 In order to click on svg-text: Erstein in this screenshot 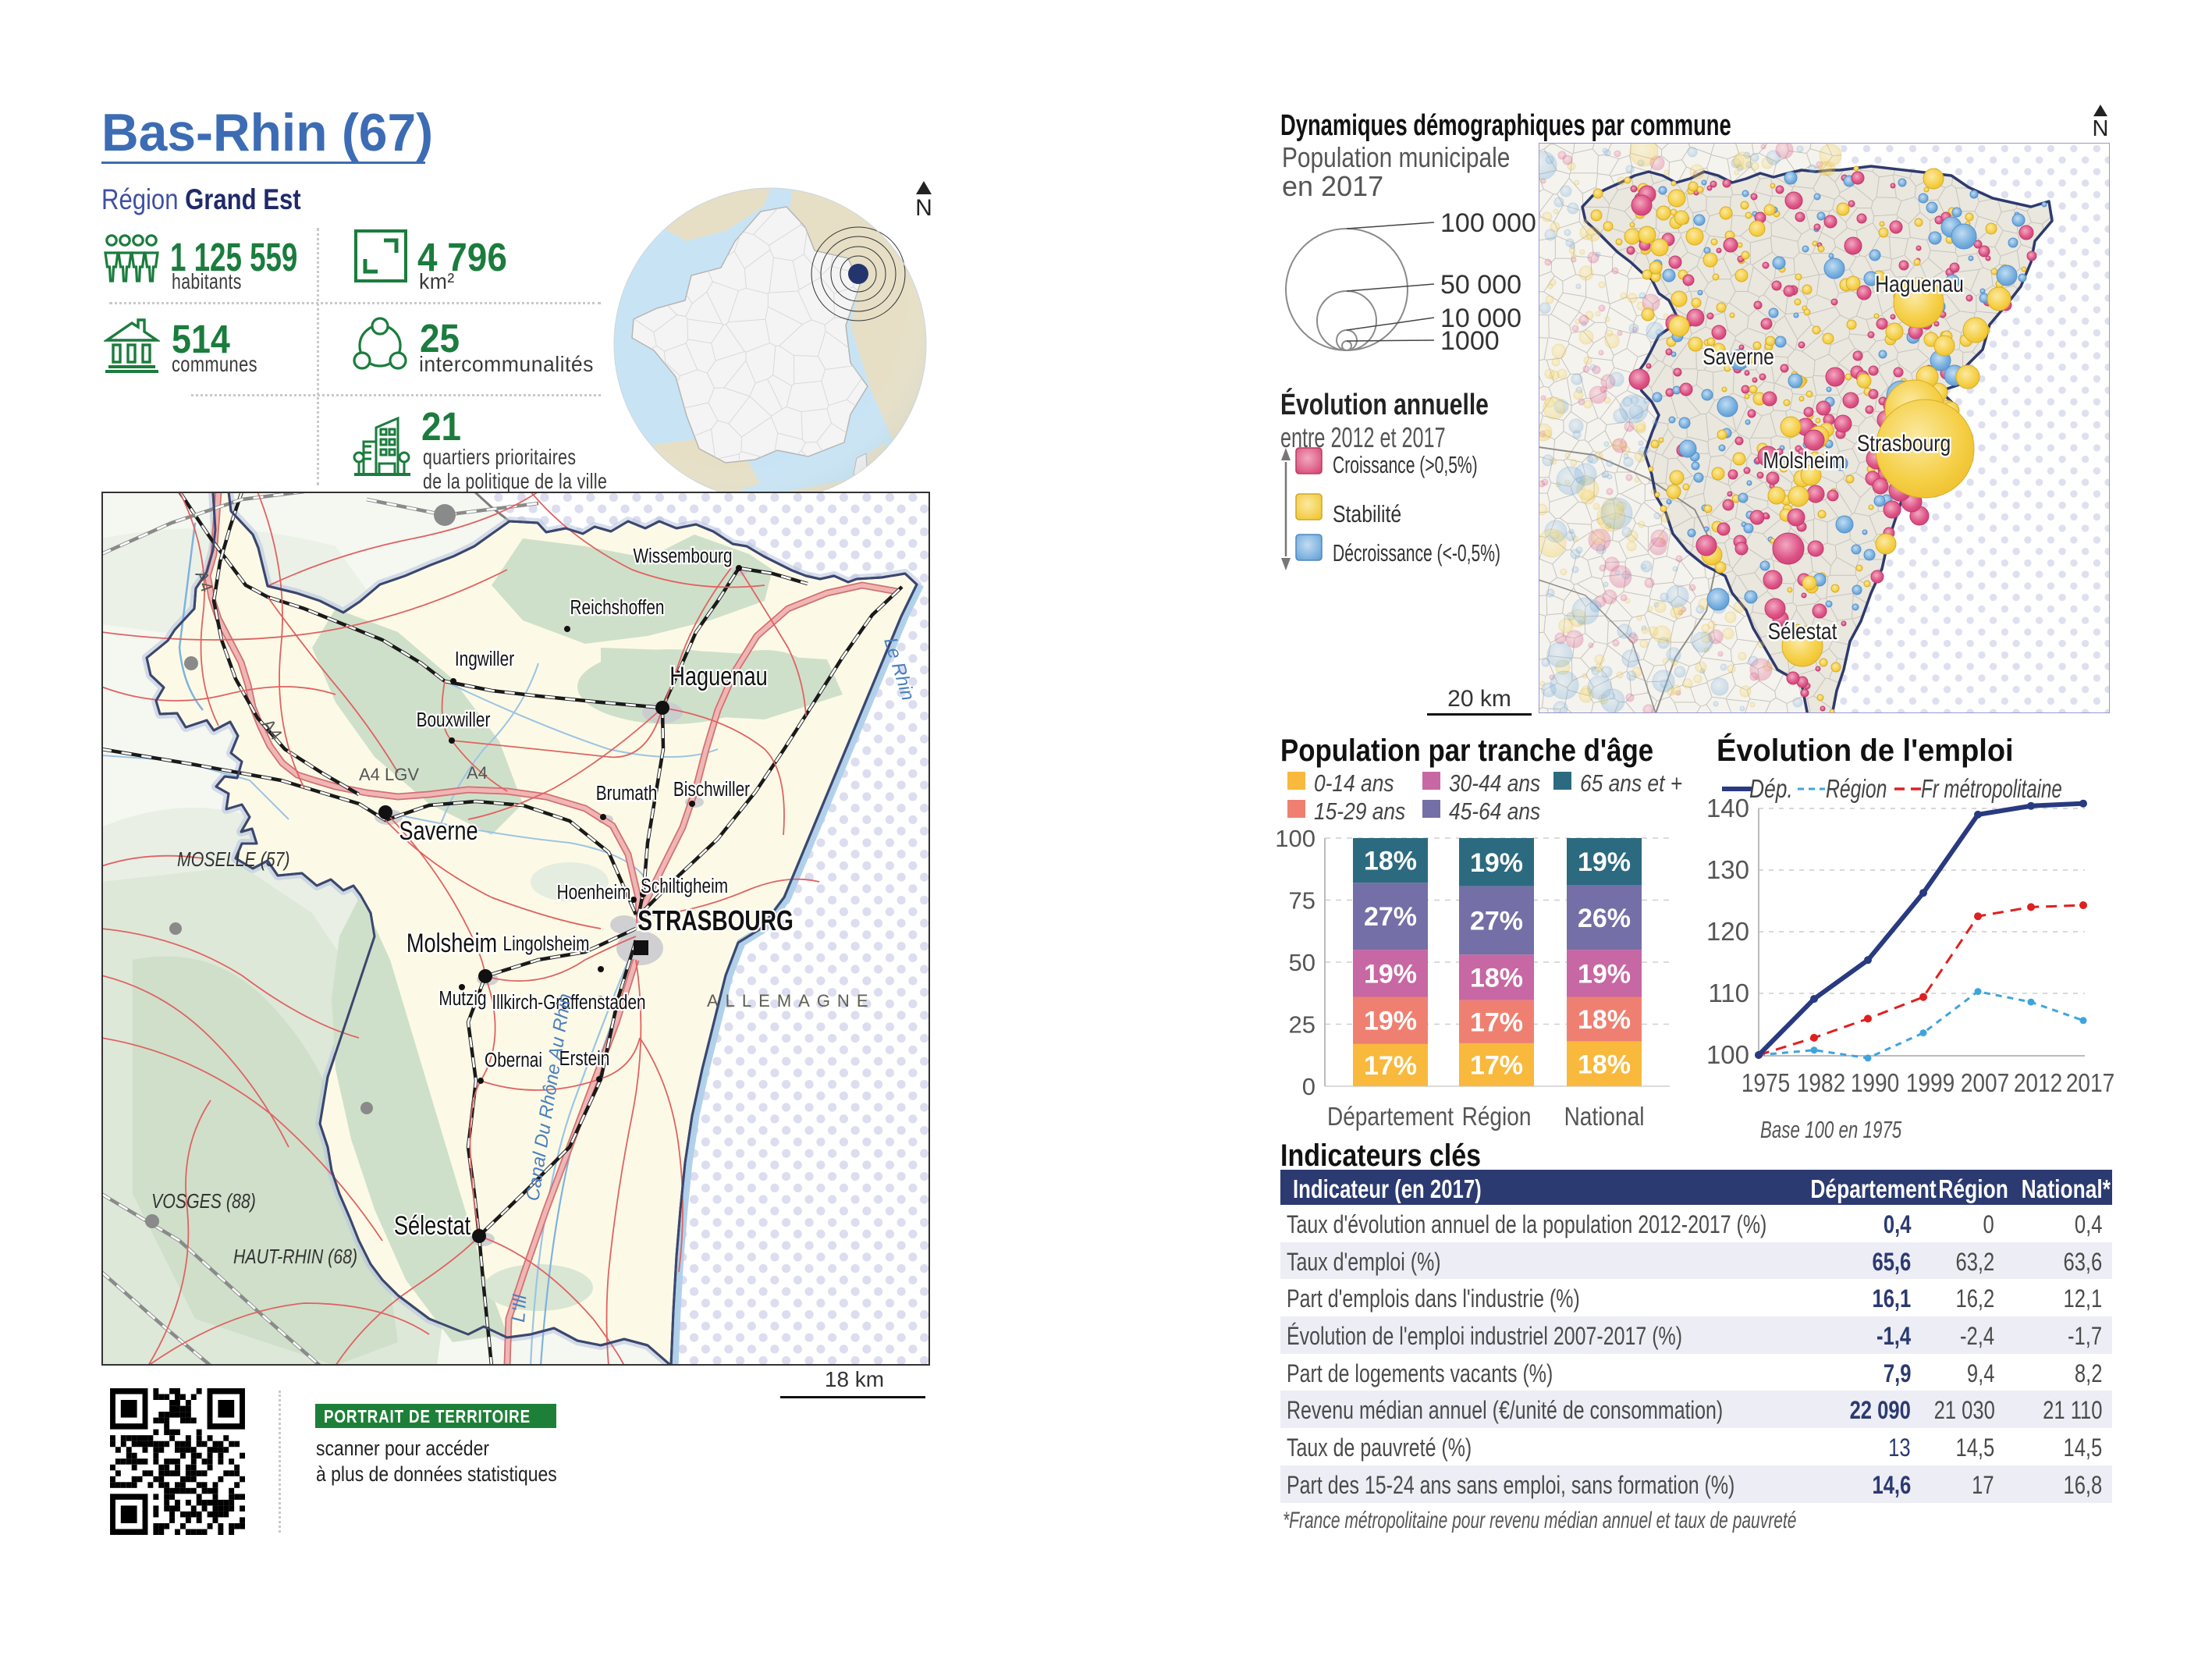, I will do `click(584, 1058)`.